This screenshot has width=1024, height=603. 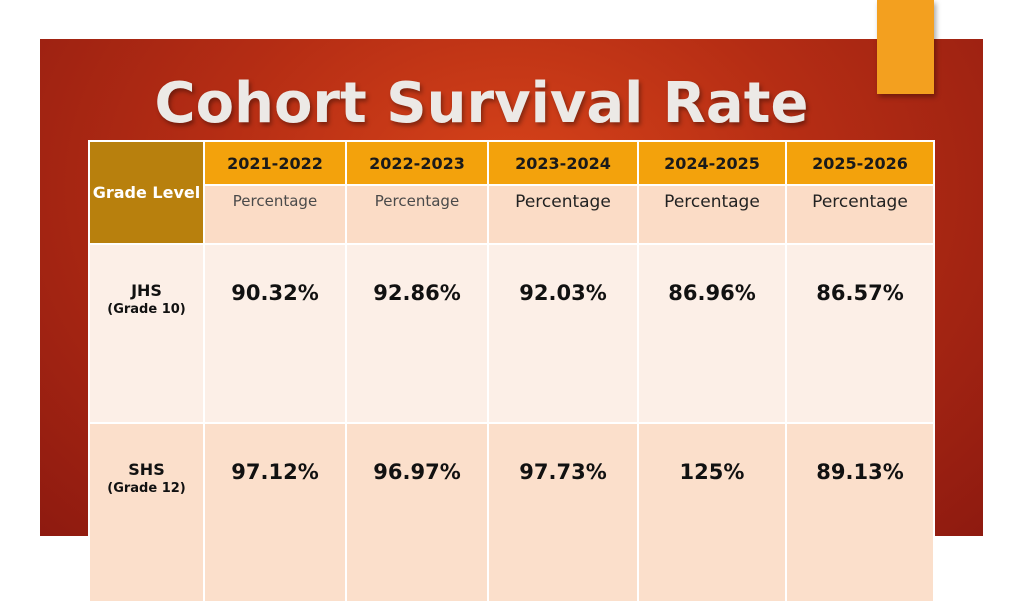 I want to click on rate-cell: 96.97%, so click(x=417, y=512).